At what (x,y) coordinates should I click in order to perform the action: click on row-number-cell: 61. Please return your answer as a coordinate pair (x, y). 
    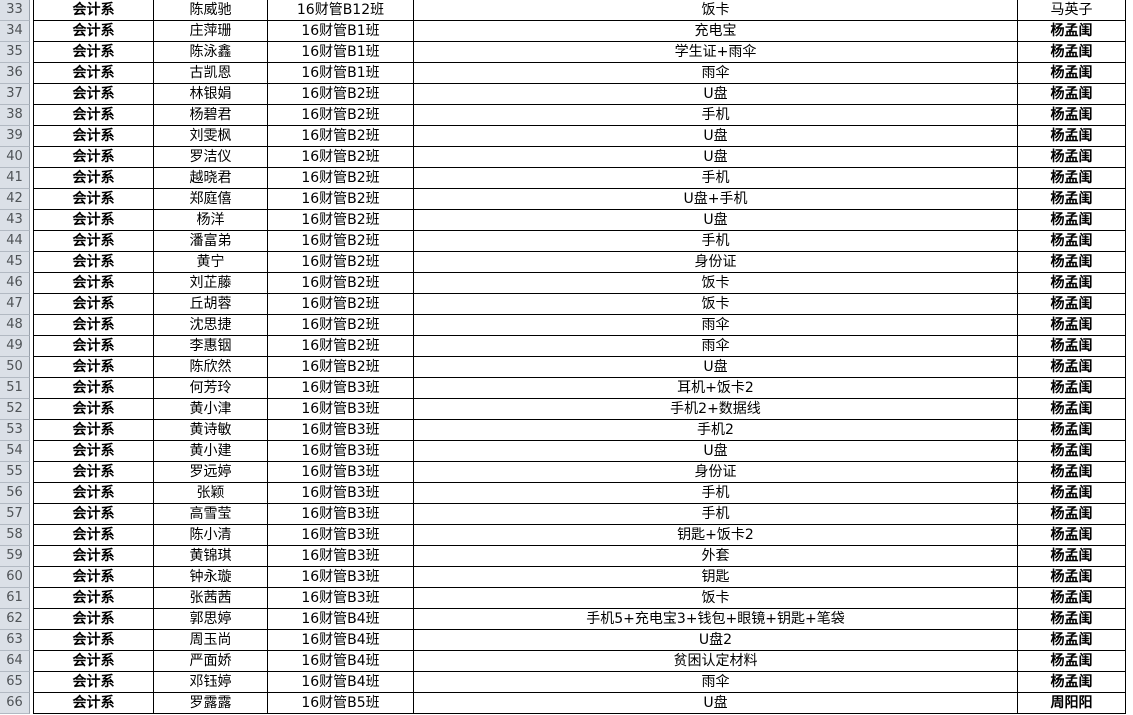
    Looking at the image, I should click on (15, 598).